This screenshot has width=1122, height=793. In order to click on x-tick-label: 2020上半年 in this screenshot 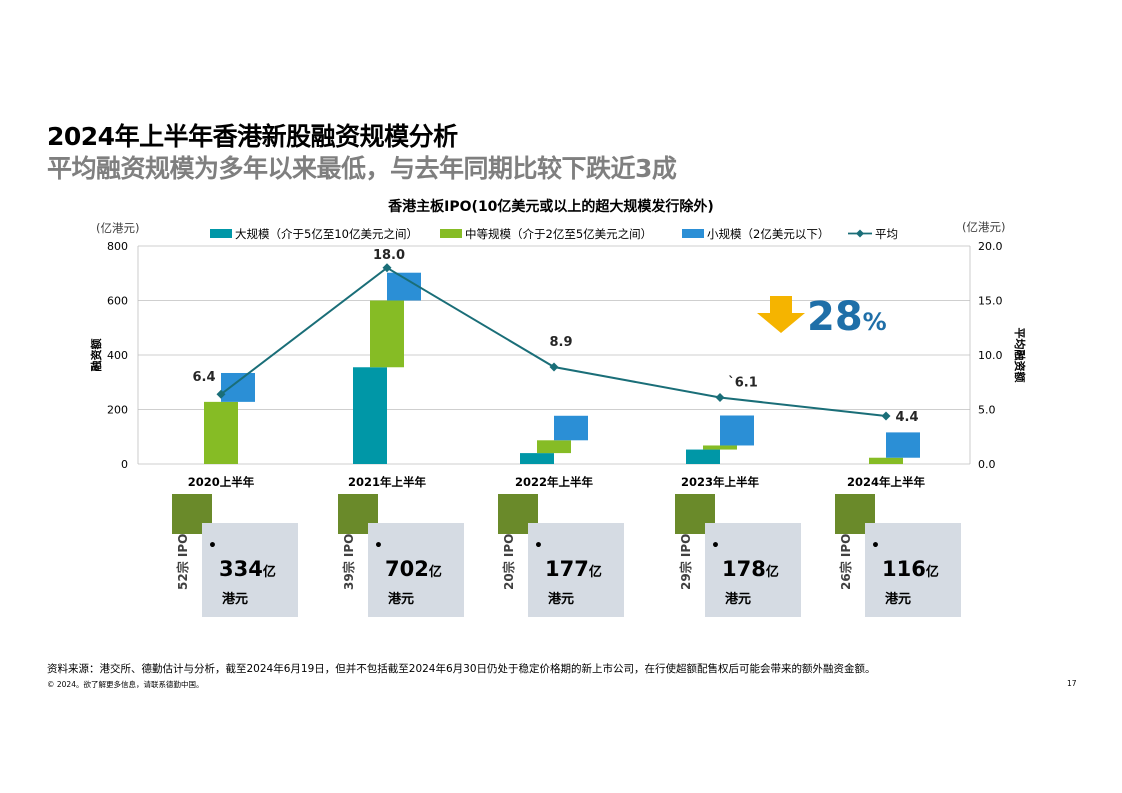, I will do `click(221, 482)`.